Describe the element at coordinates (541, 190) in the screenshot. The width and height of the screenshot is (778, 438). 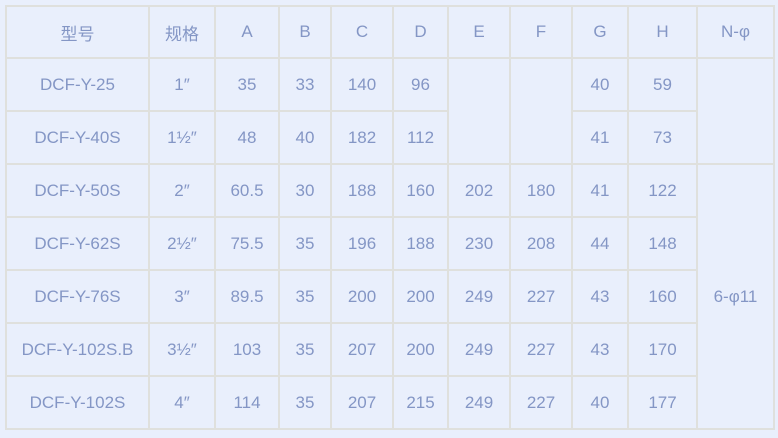
I see `cell-f: 180` at that location.